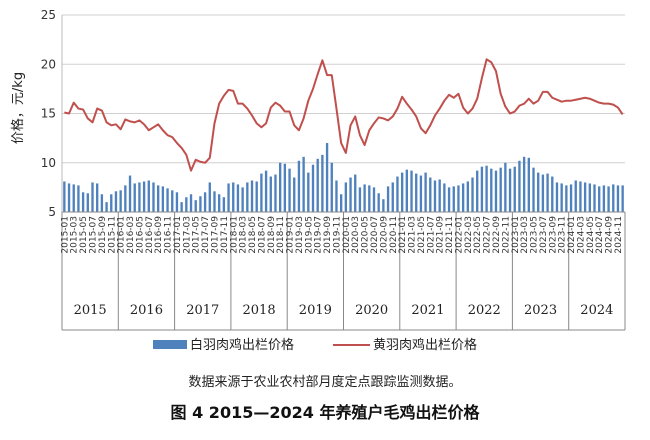  I want to click on x-tick-label: 2021-03, so click(413, 235).